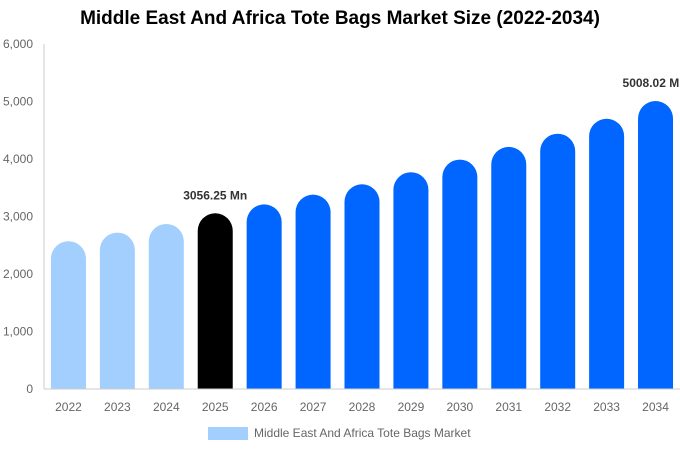  I want to click on data-label-2034: 5008.02 Mn, so click(651, 83).